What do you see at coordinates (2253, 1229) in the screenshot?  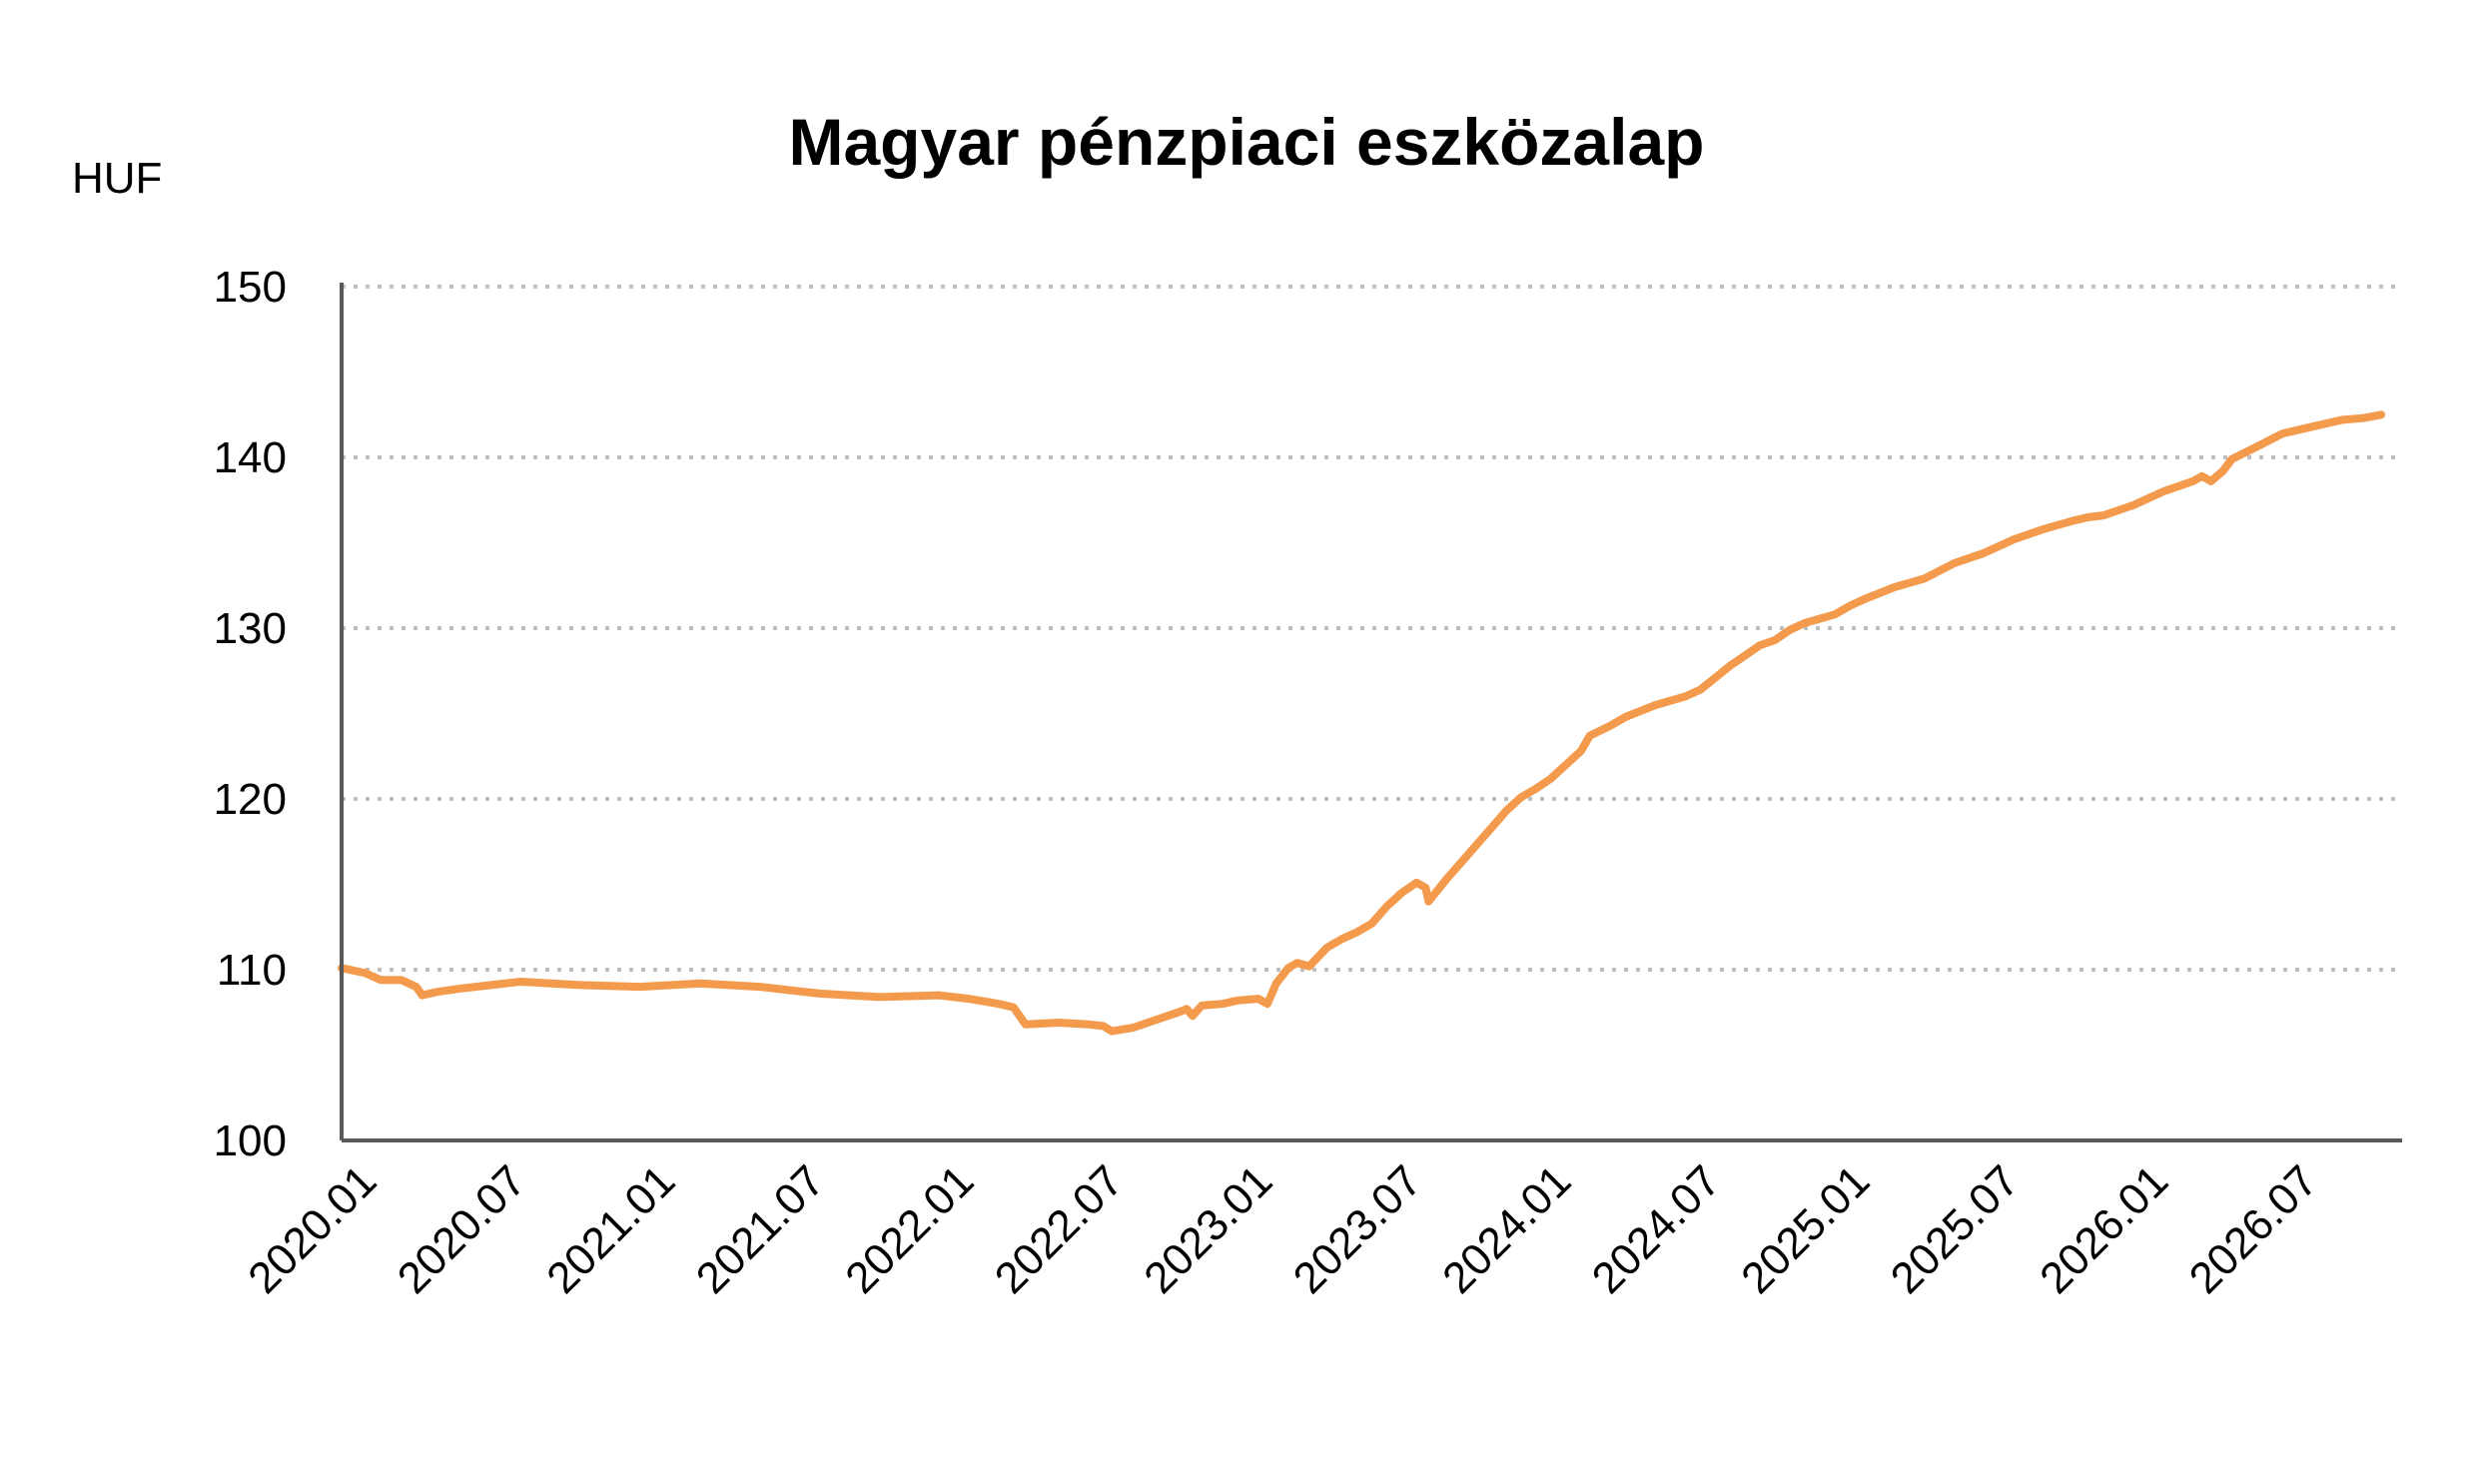 I see `x-tick-label: 2026.07` at bounding box center [2253, 1229].